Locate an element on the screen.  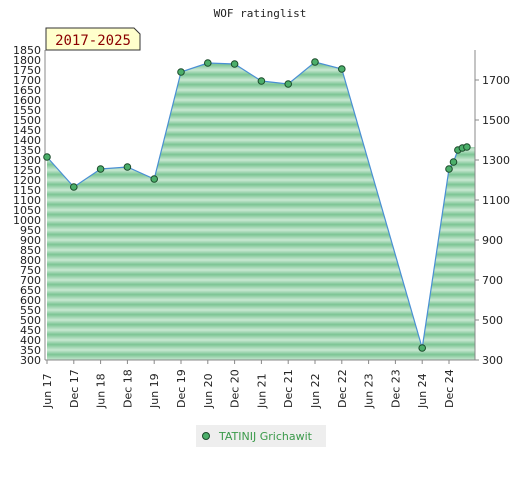
left-tick-label: 1650 is located at coordinates (27, 90).